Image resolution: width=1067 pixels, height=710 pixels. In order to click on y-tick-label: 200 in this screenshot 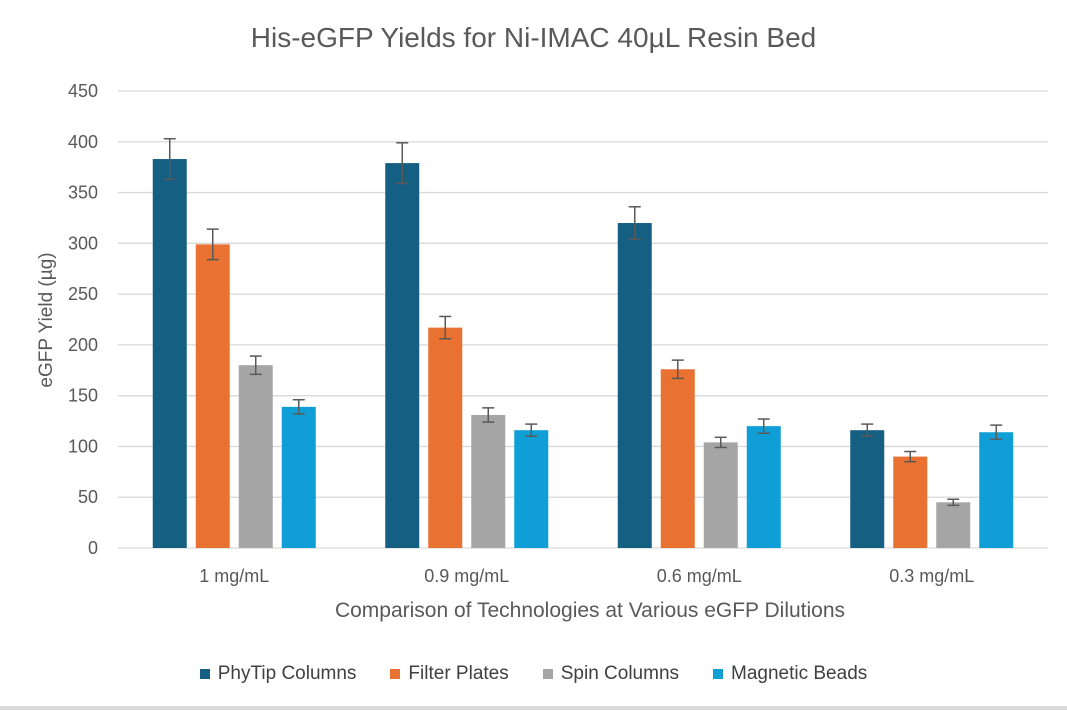, I will do `click(83, 345)`.